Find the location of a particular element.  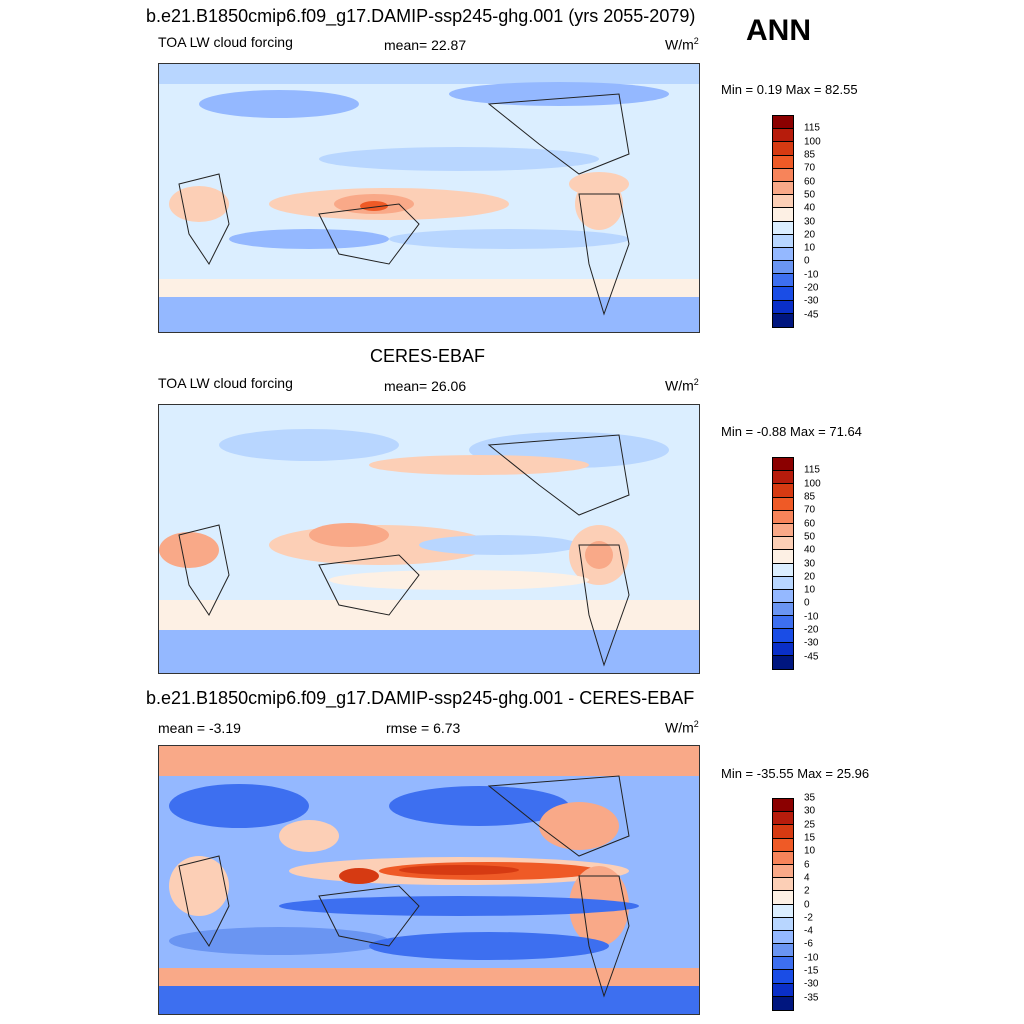

panel-3-rmse-label: rmse = 6.73 is located at coordinates (423, 728).